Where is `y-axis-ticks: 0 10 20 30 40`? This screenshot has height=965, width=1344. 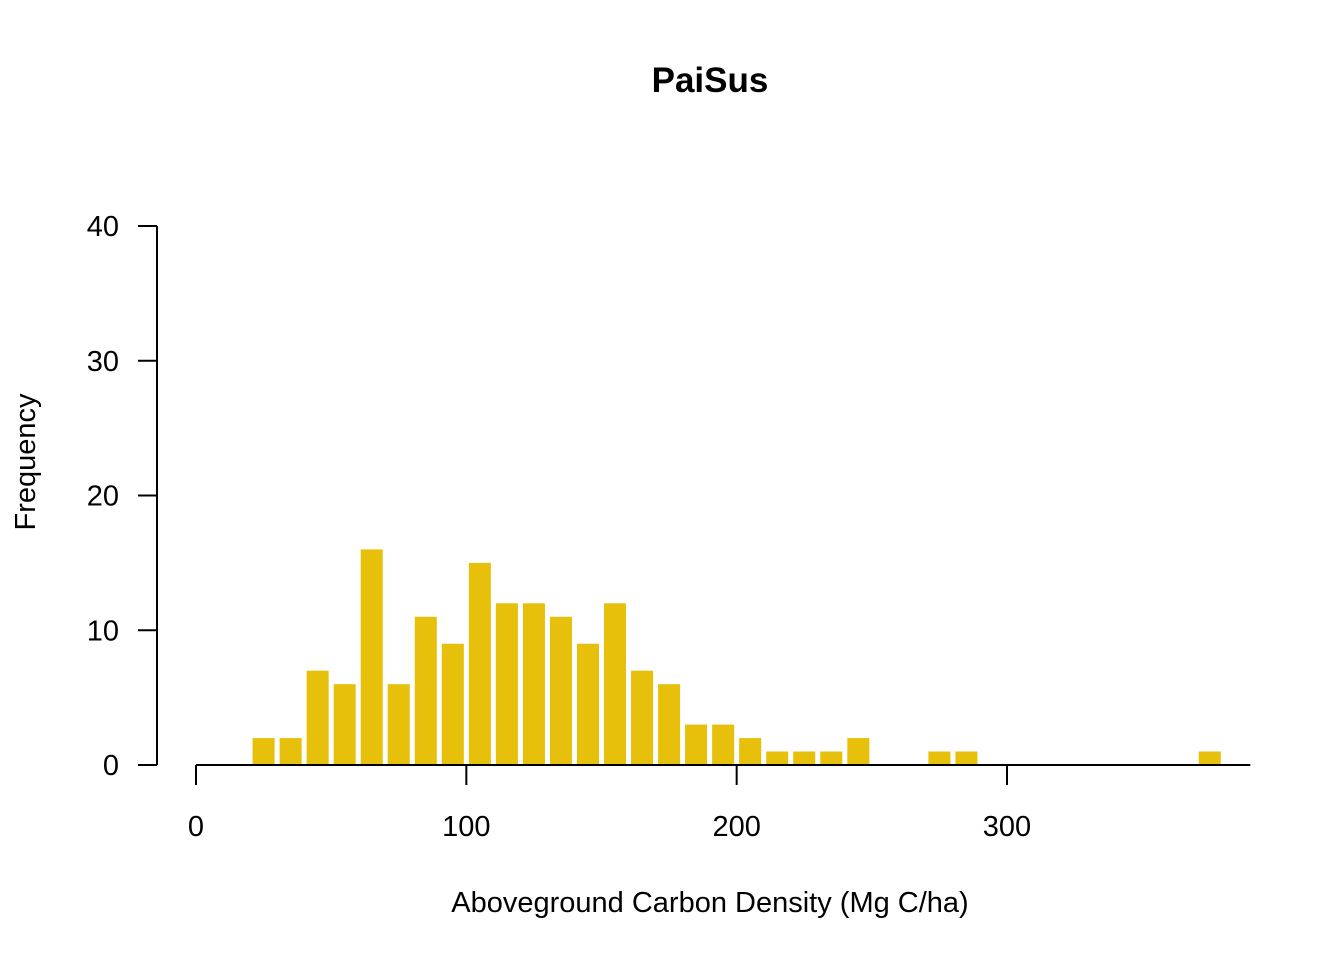
y-axis-ticks: 0 10 20 30 40 is located at coordinates (122, 496).